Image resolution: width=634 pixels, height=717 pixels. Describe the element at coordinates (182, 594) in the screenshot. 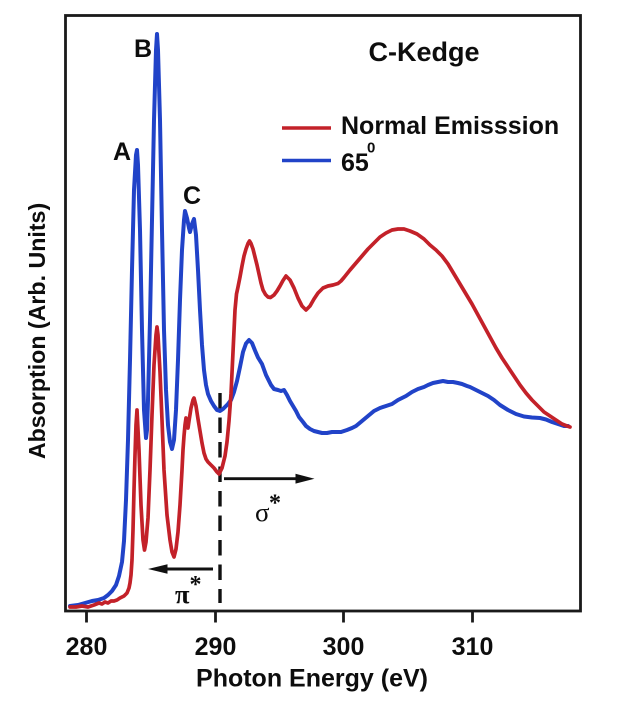

I see `svg-text: π` at that location.